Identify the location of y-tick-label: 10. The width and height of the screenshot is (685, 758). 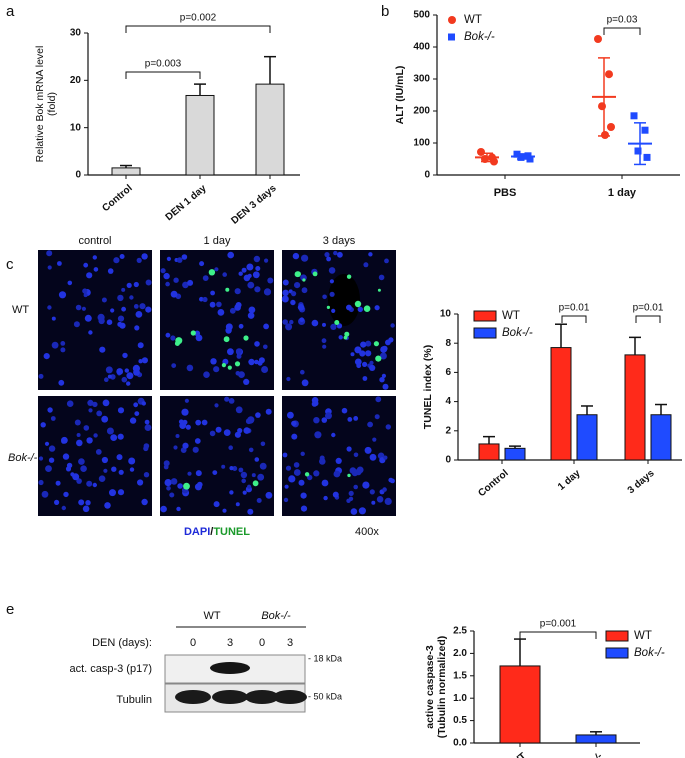
(76, 127).